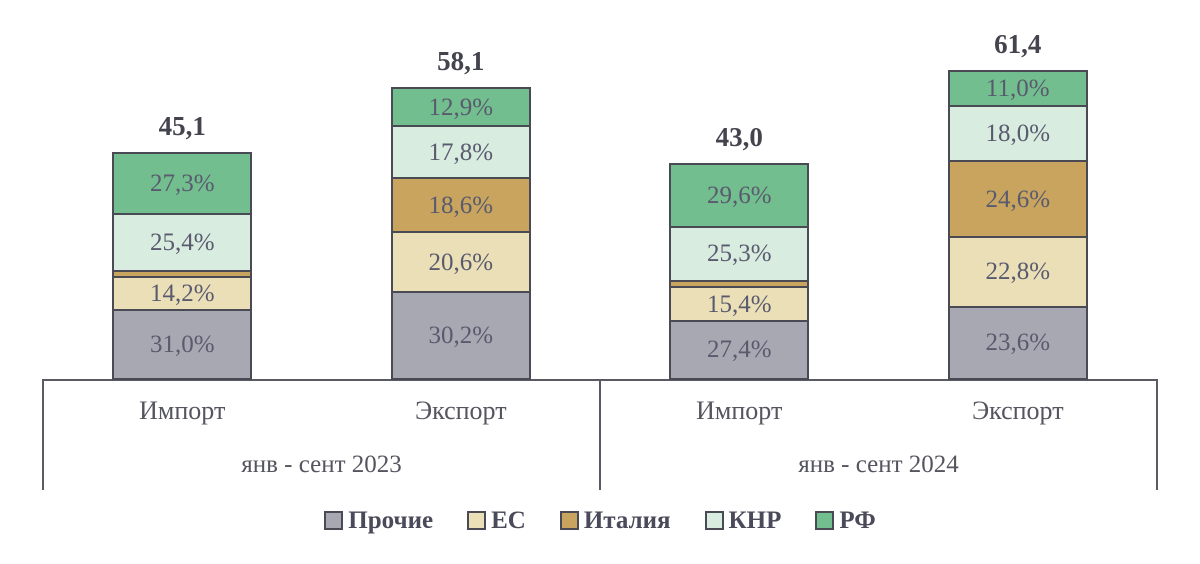 The height and width of the screenshot is (564, 1200). I want to click on bar-segment-прочие: 27,4%, so click(739, 348).